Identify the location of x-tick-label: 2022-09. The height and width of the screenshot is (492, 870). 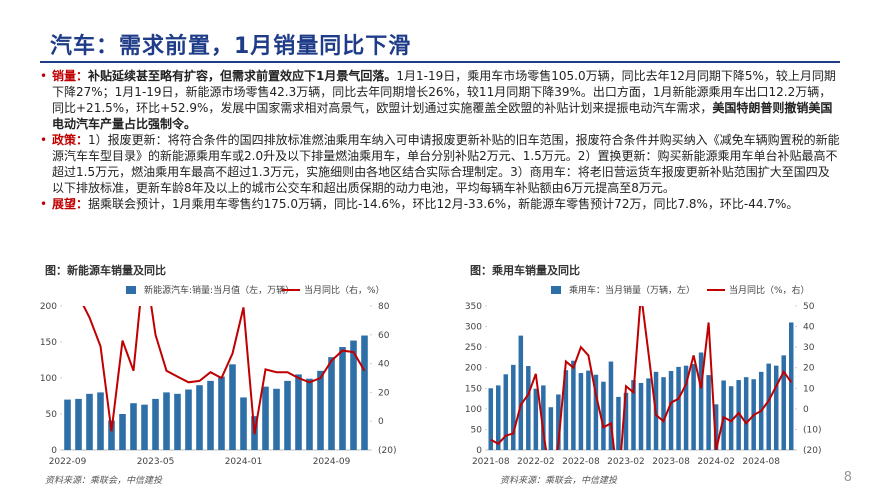
(68, 462).